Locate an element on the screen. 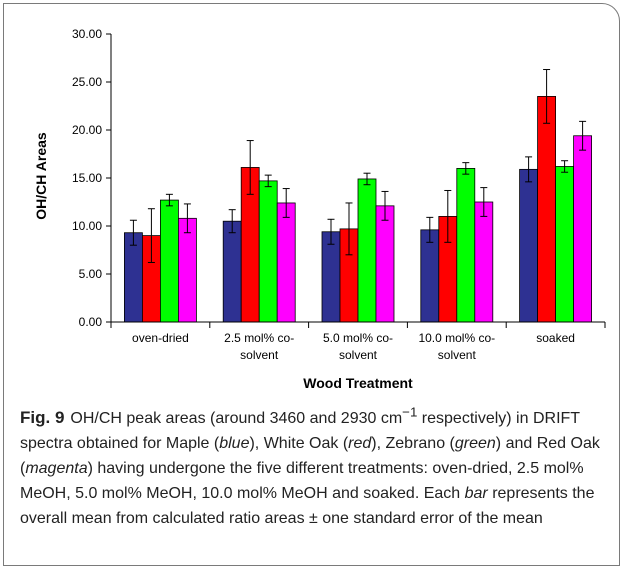 This screenshot has height=573, width=627. y-tick-label: 15.00 is located at coordinates (87, 178).